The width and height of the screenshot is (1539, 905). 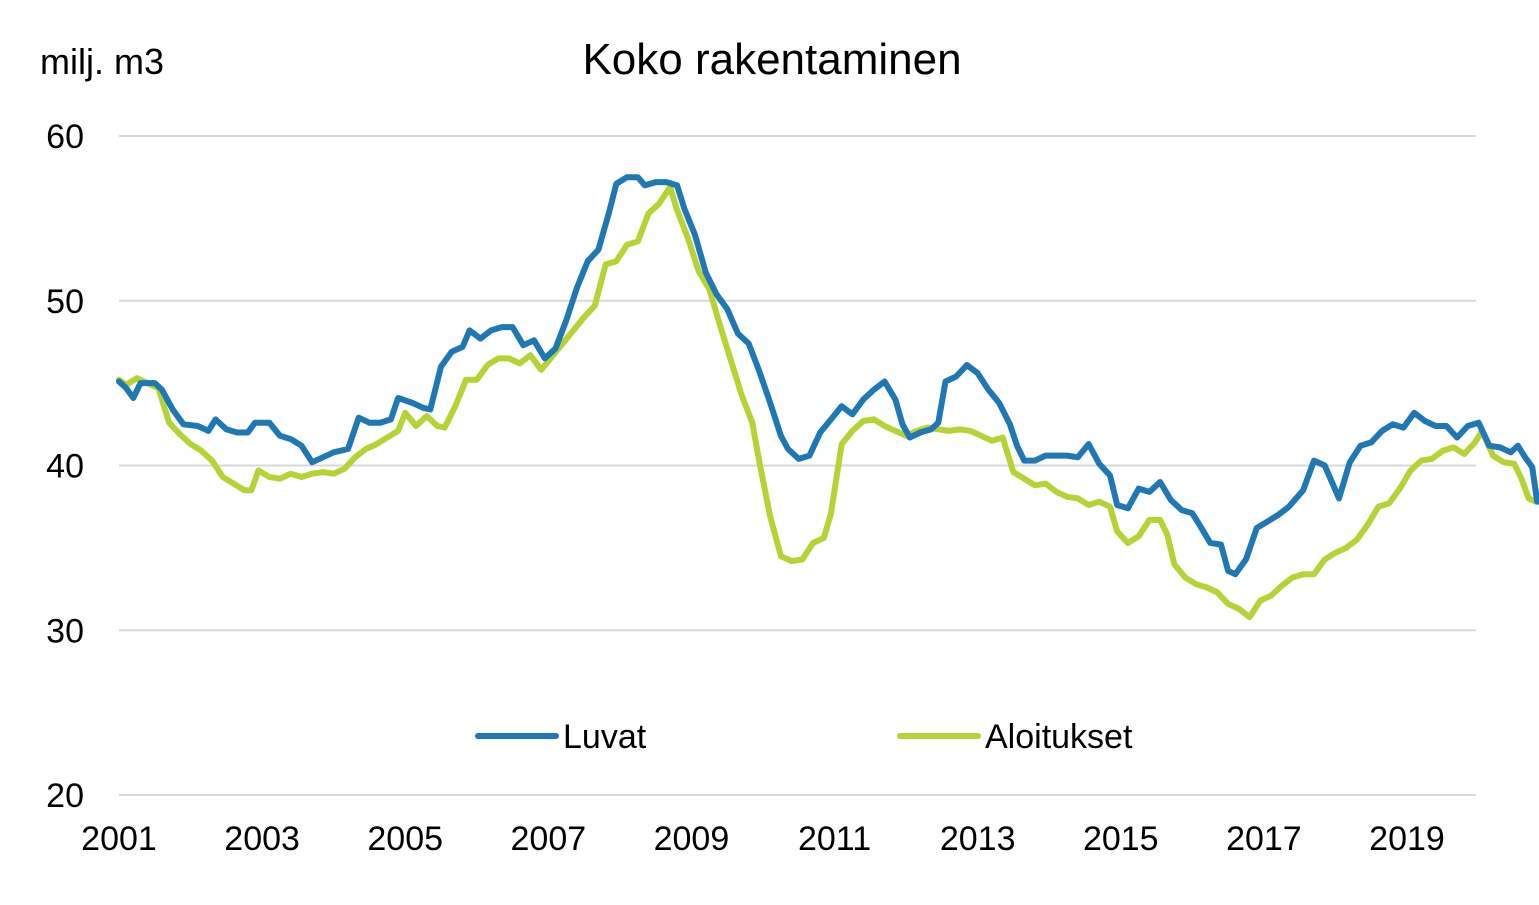 What do you see at coordinates (65, 302) in the screenshot?
I see `y-tick-label-50: 50` at bounding box center [65, 302].